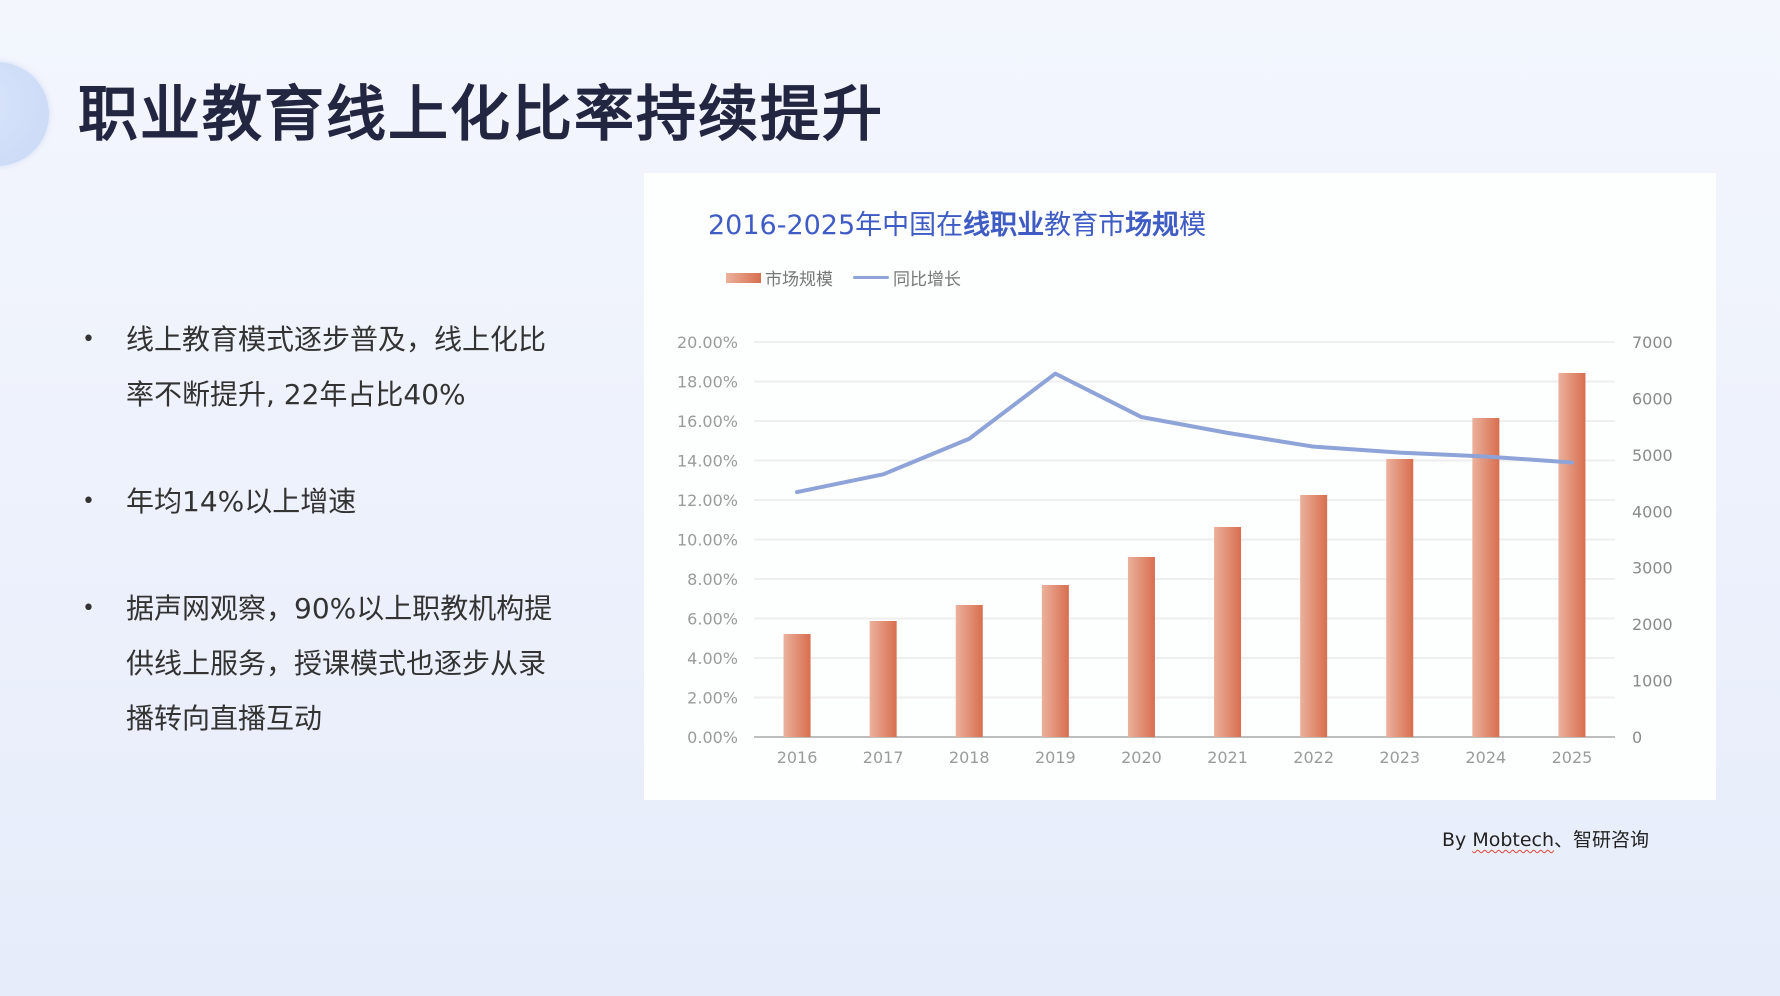 The width and height of the screenshot is (1780, 996). What do you see at coordinates (1513, 840) in the screenshot?
I see `source-mobtech: Mobtech` at bounding box center [1513, 840].